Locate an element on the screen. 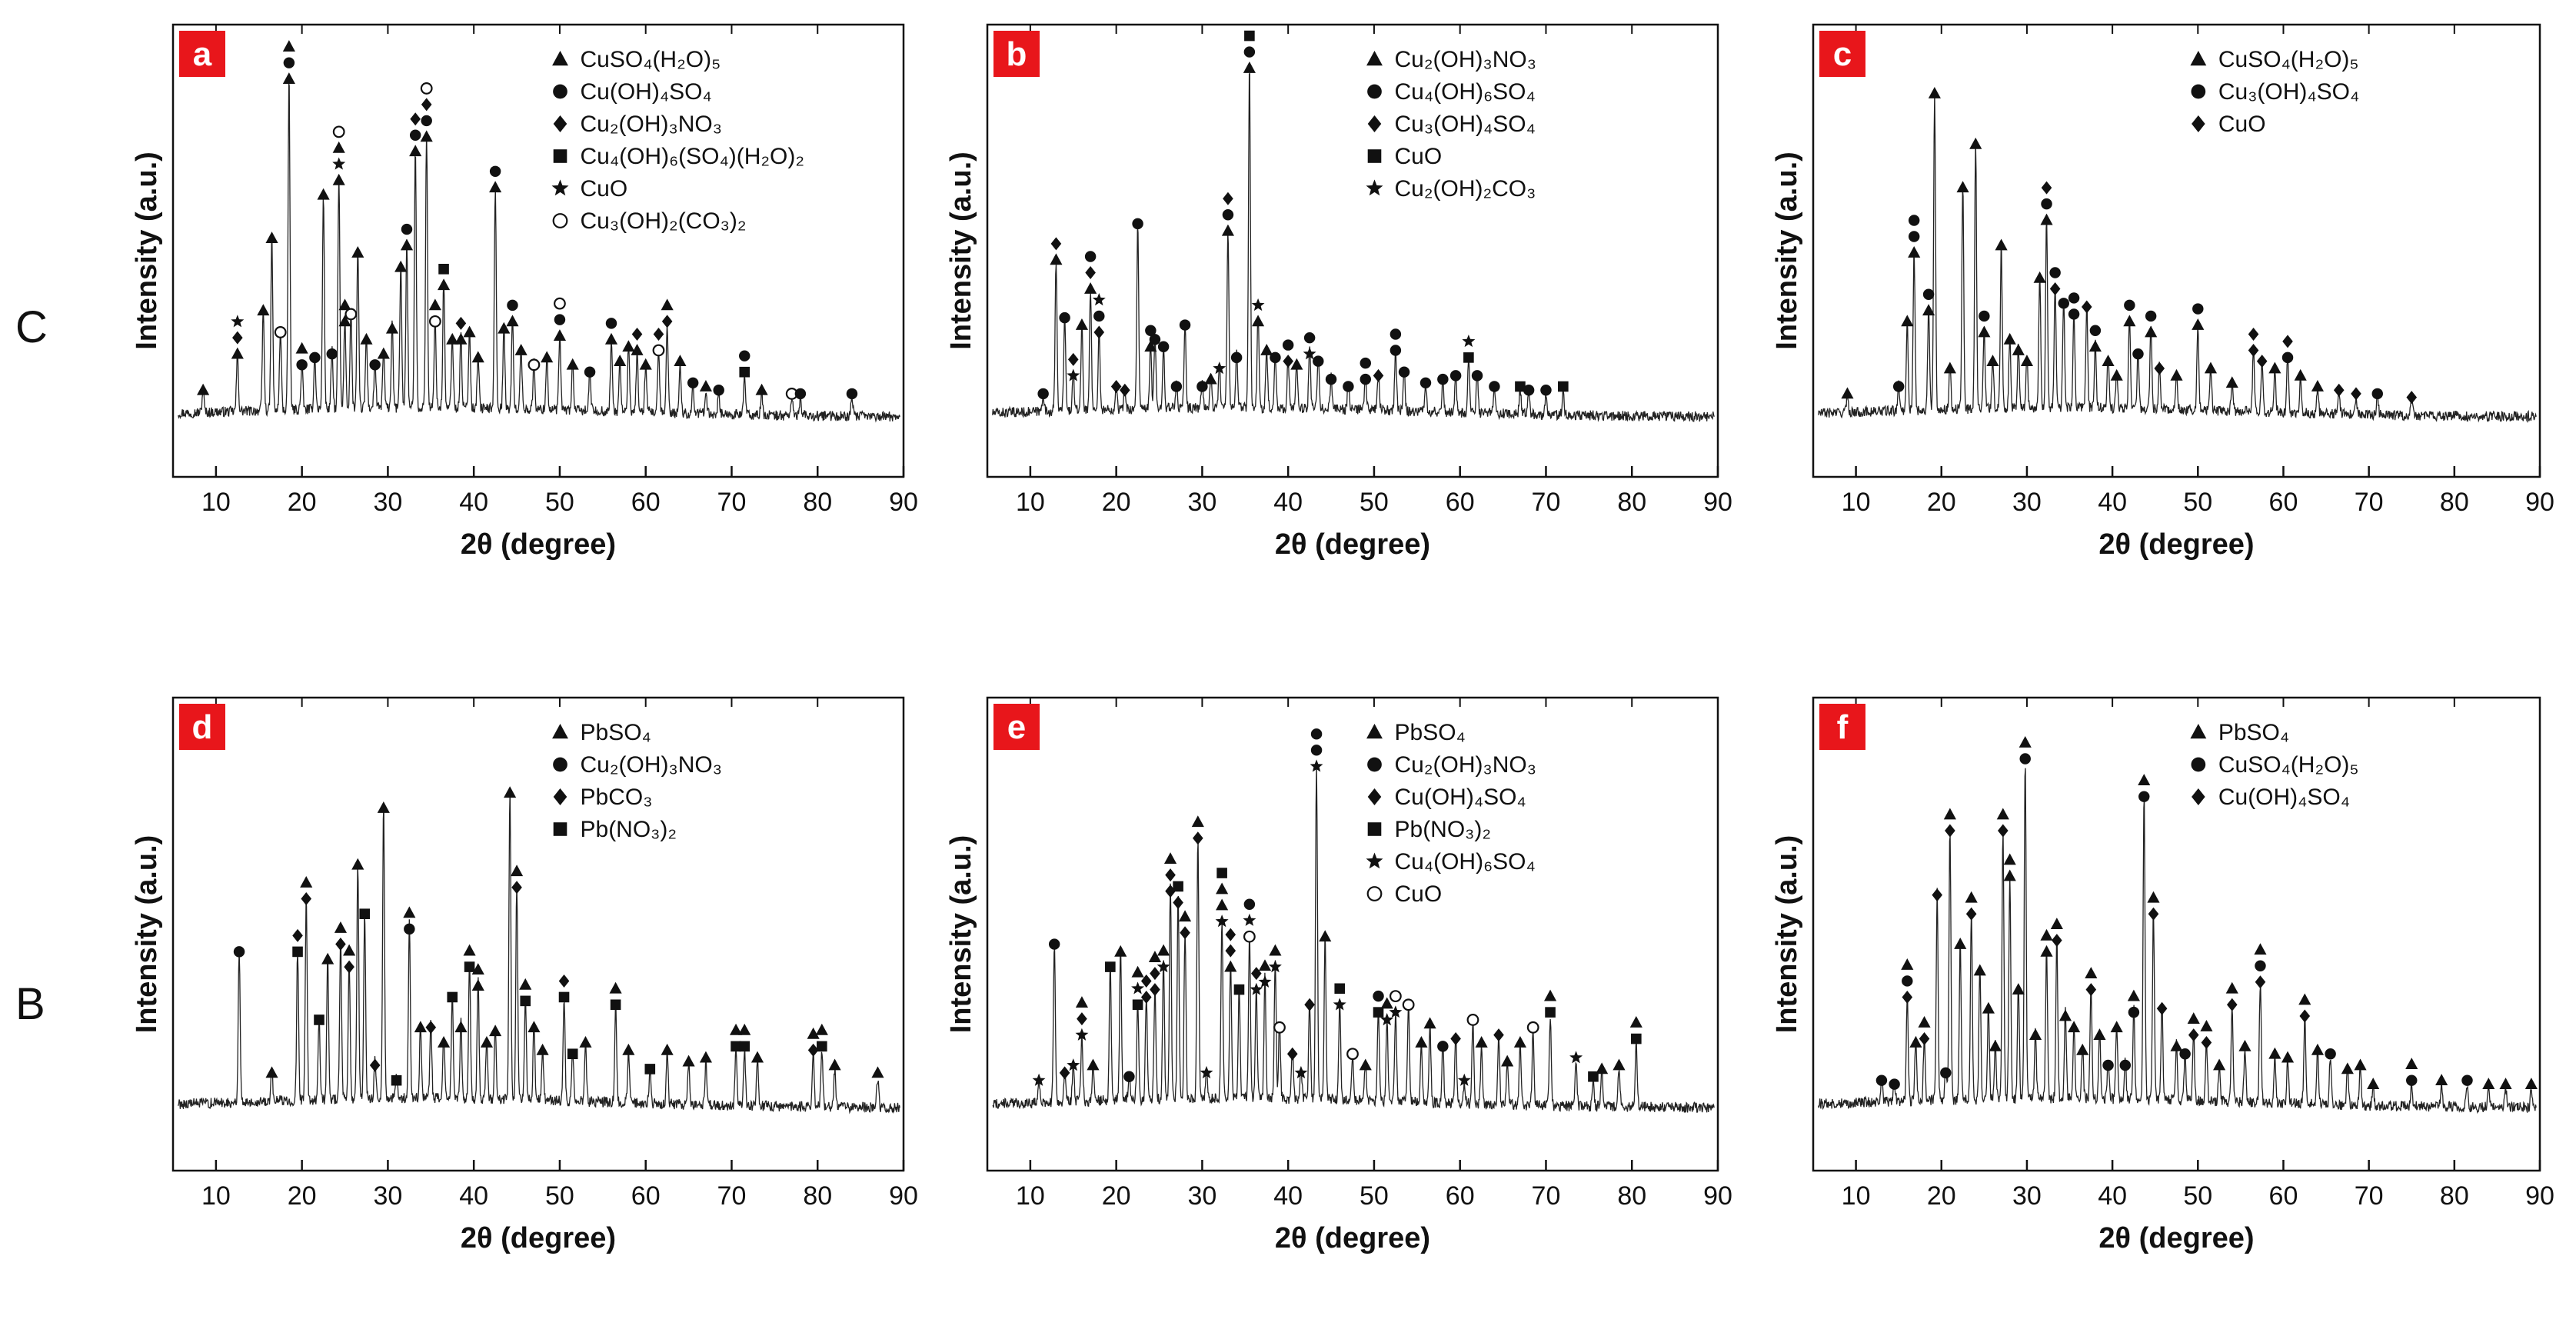 Image resolution: width=2576 pixels, height=1326 pixels. legend-open-circle-marker is located at coordinates (1375, 894).